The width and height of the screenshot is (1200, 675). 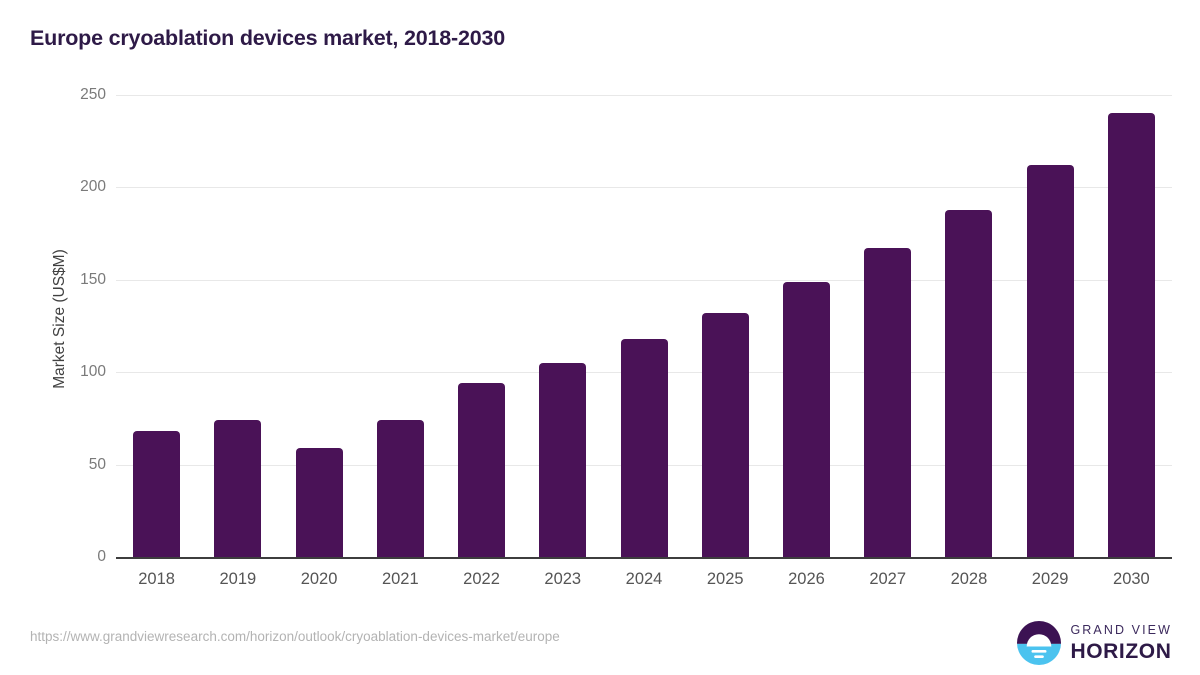 What do you see at coordinates (1121, 651) in the screenshot?
I see `brand-logo-line2: HORIZON` at bounding box center [1121, 651].